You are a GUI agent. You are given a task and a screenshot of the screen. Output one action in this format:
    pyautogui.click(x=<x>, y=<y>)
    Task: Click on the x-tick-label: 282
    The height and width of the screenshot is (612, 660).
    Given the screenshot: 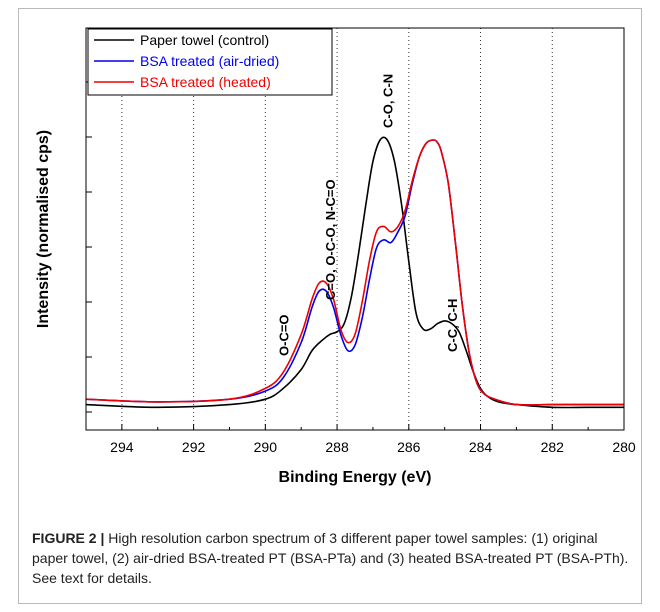 What is the action you would take?
    pyautogui.click(x=553, y=447)
    